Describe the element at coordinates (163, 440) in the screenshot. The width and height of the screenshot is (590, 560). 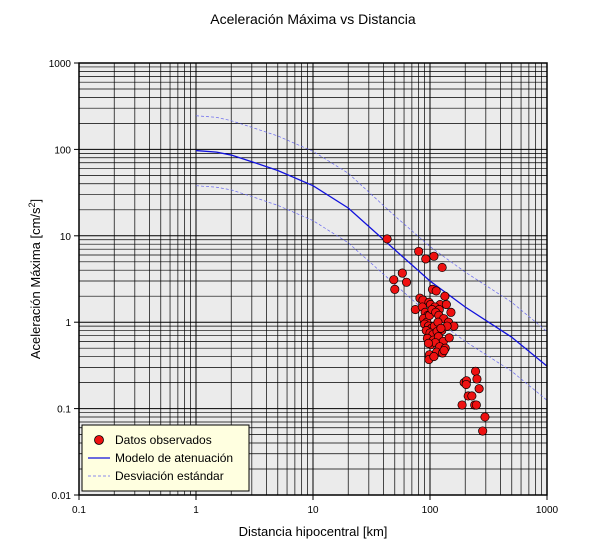
I see `legend-label-observed: Datos observados` at that location.